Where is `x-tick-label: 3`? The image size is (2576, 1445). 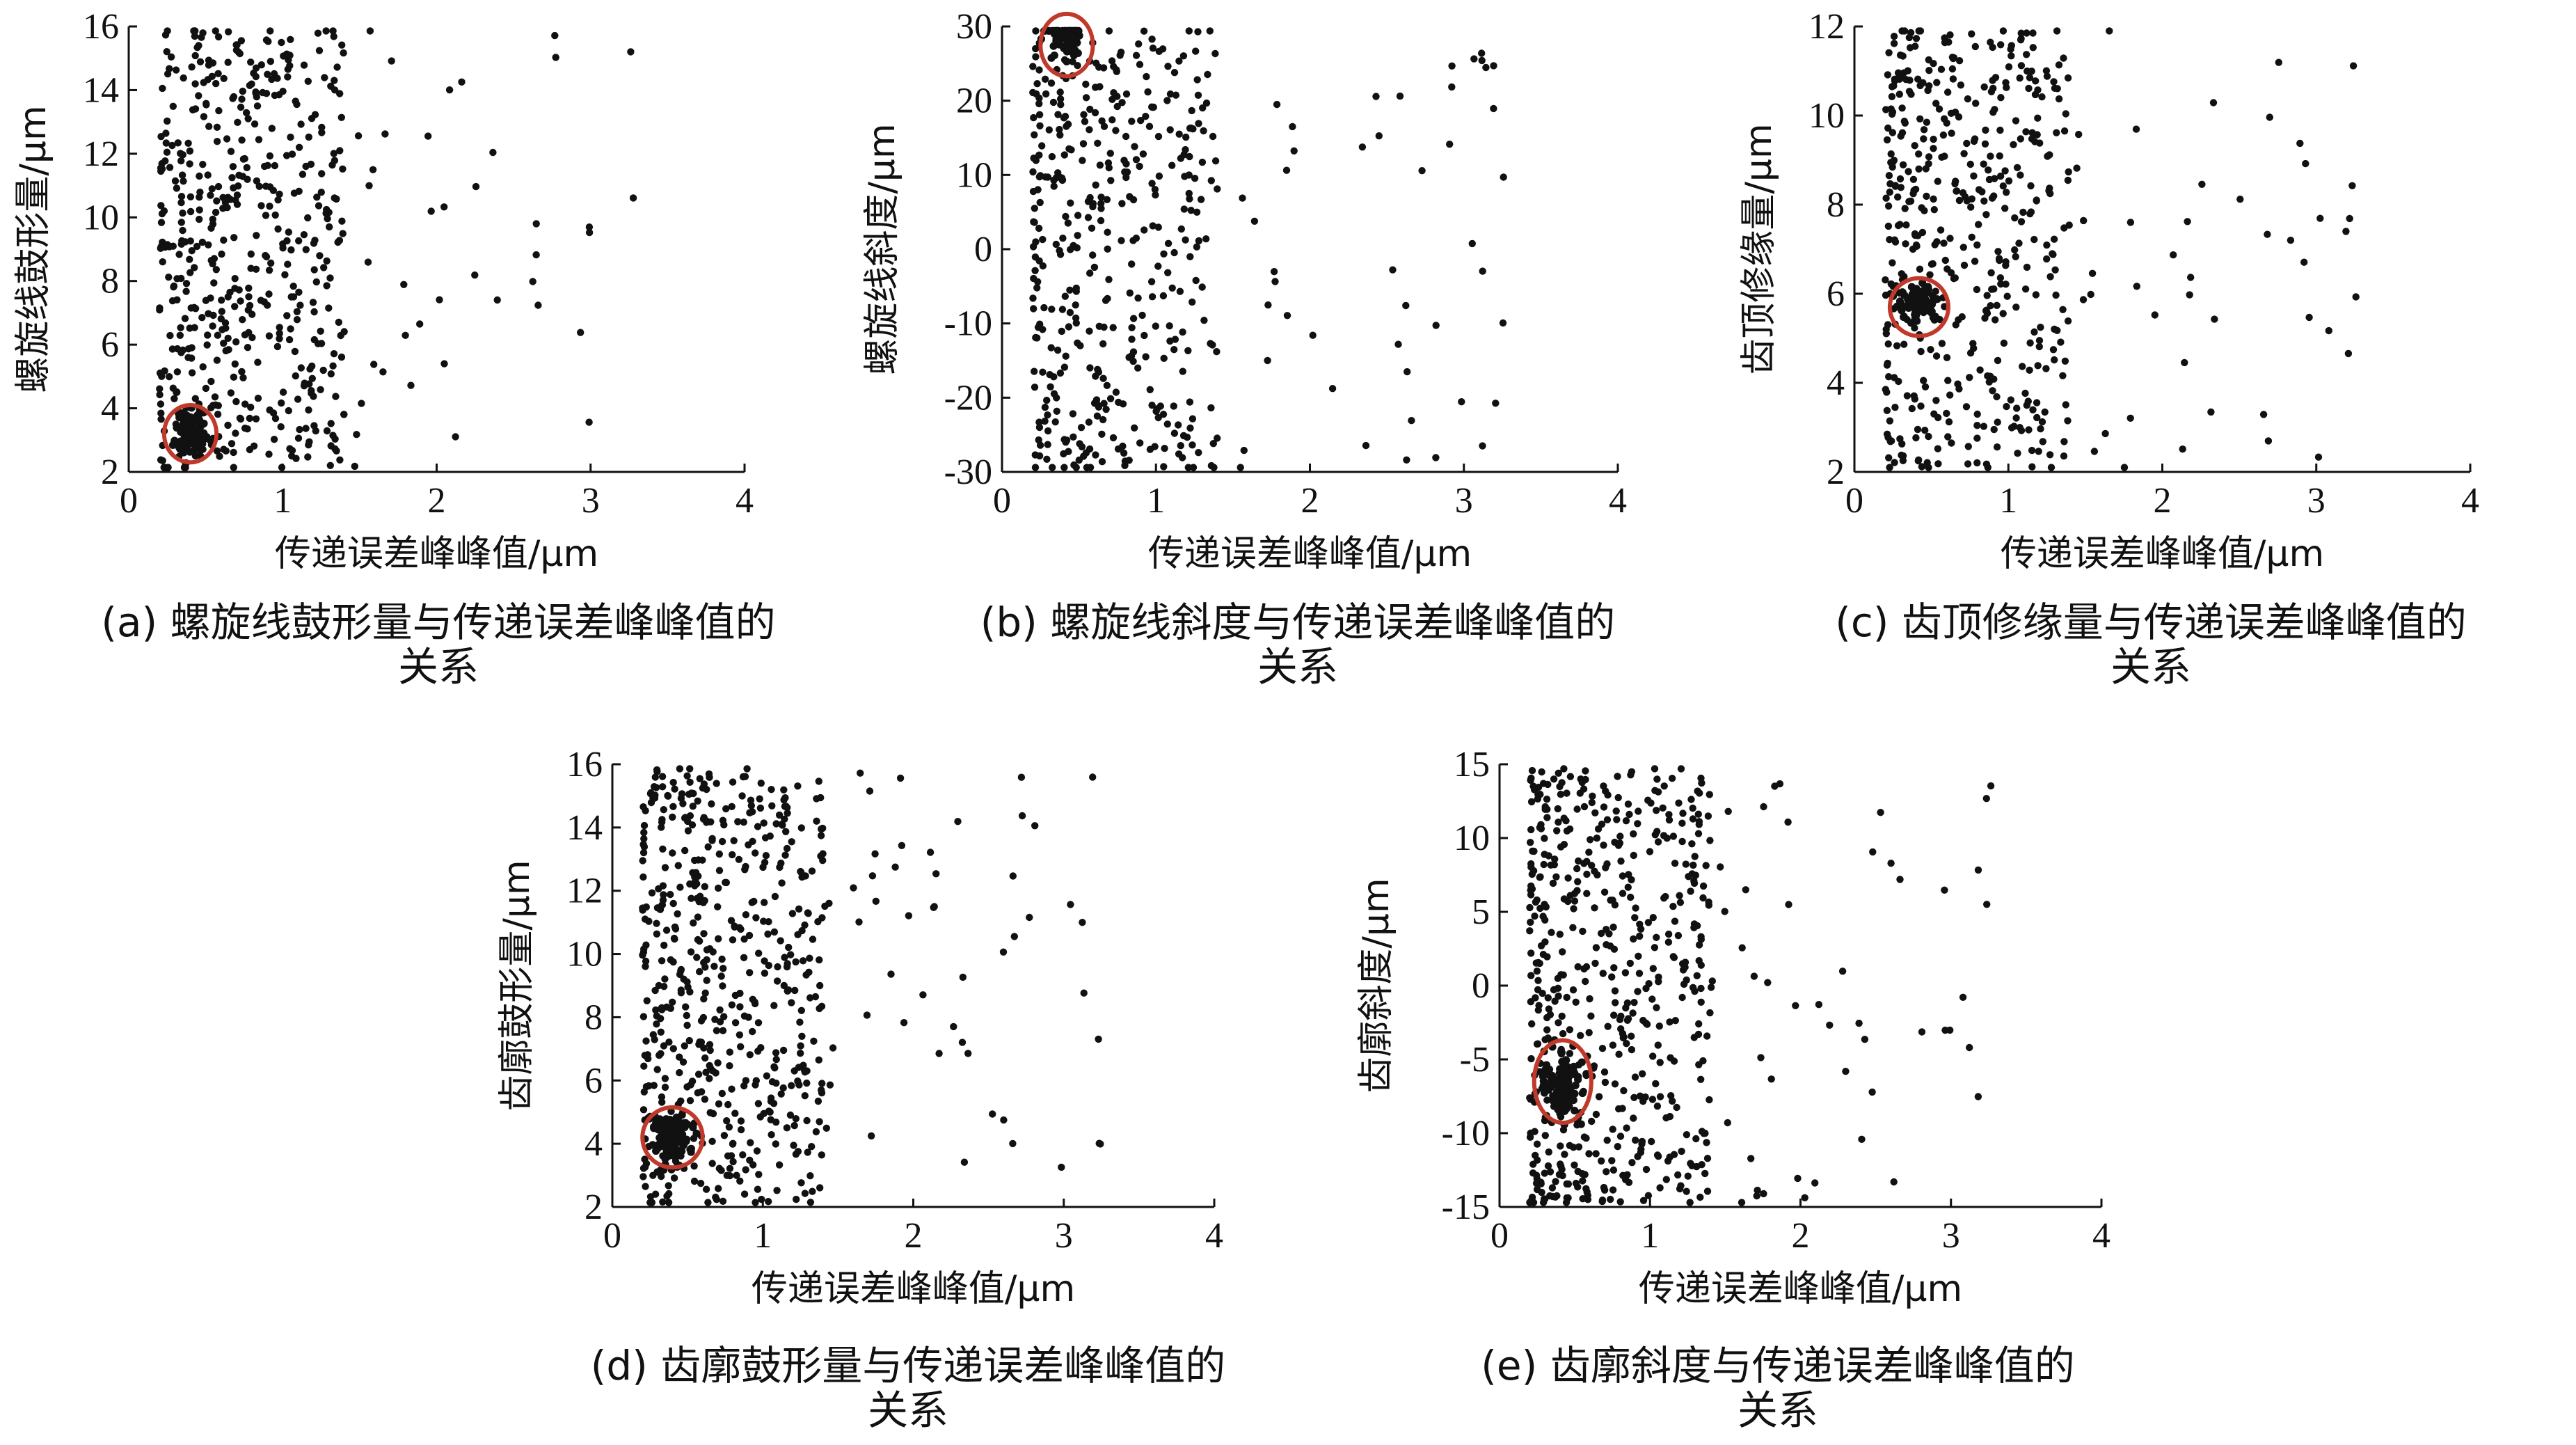
x-tick-label: 3 is located at coordinates (2316, 501).